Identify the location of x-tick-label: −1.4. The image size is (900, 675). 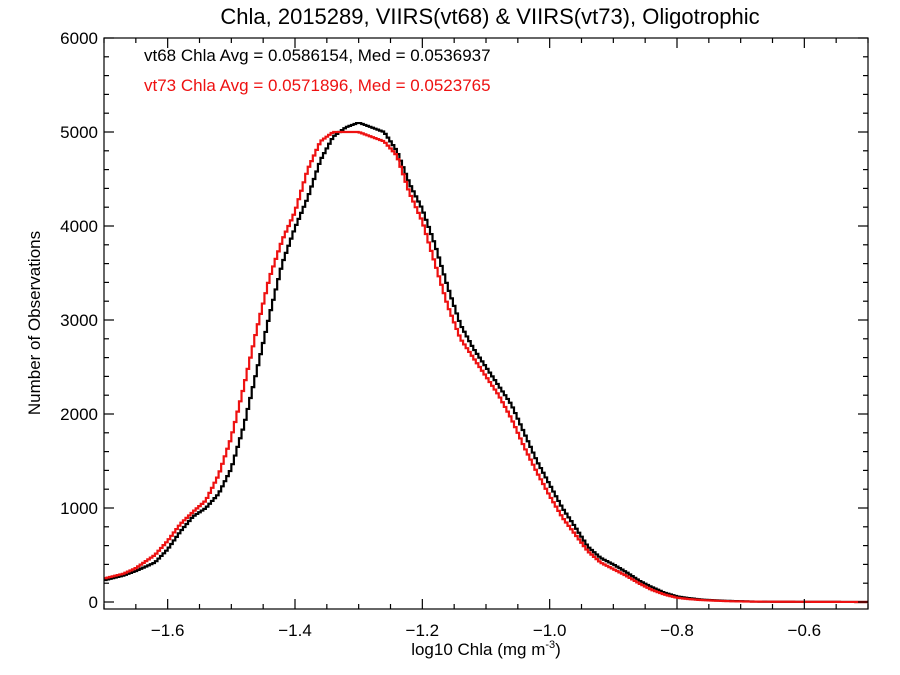
(295, 630).